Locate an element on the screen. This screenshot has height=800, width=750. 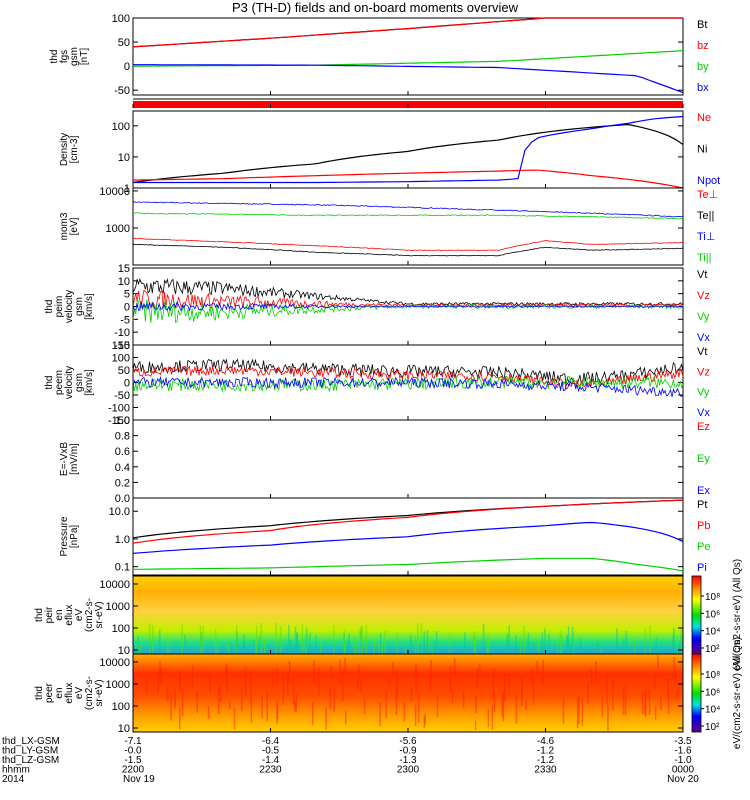
series-Pb is located at coordinates (408, 521).